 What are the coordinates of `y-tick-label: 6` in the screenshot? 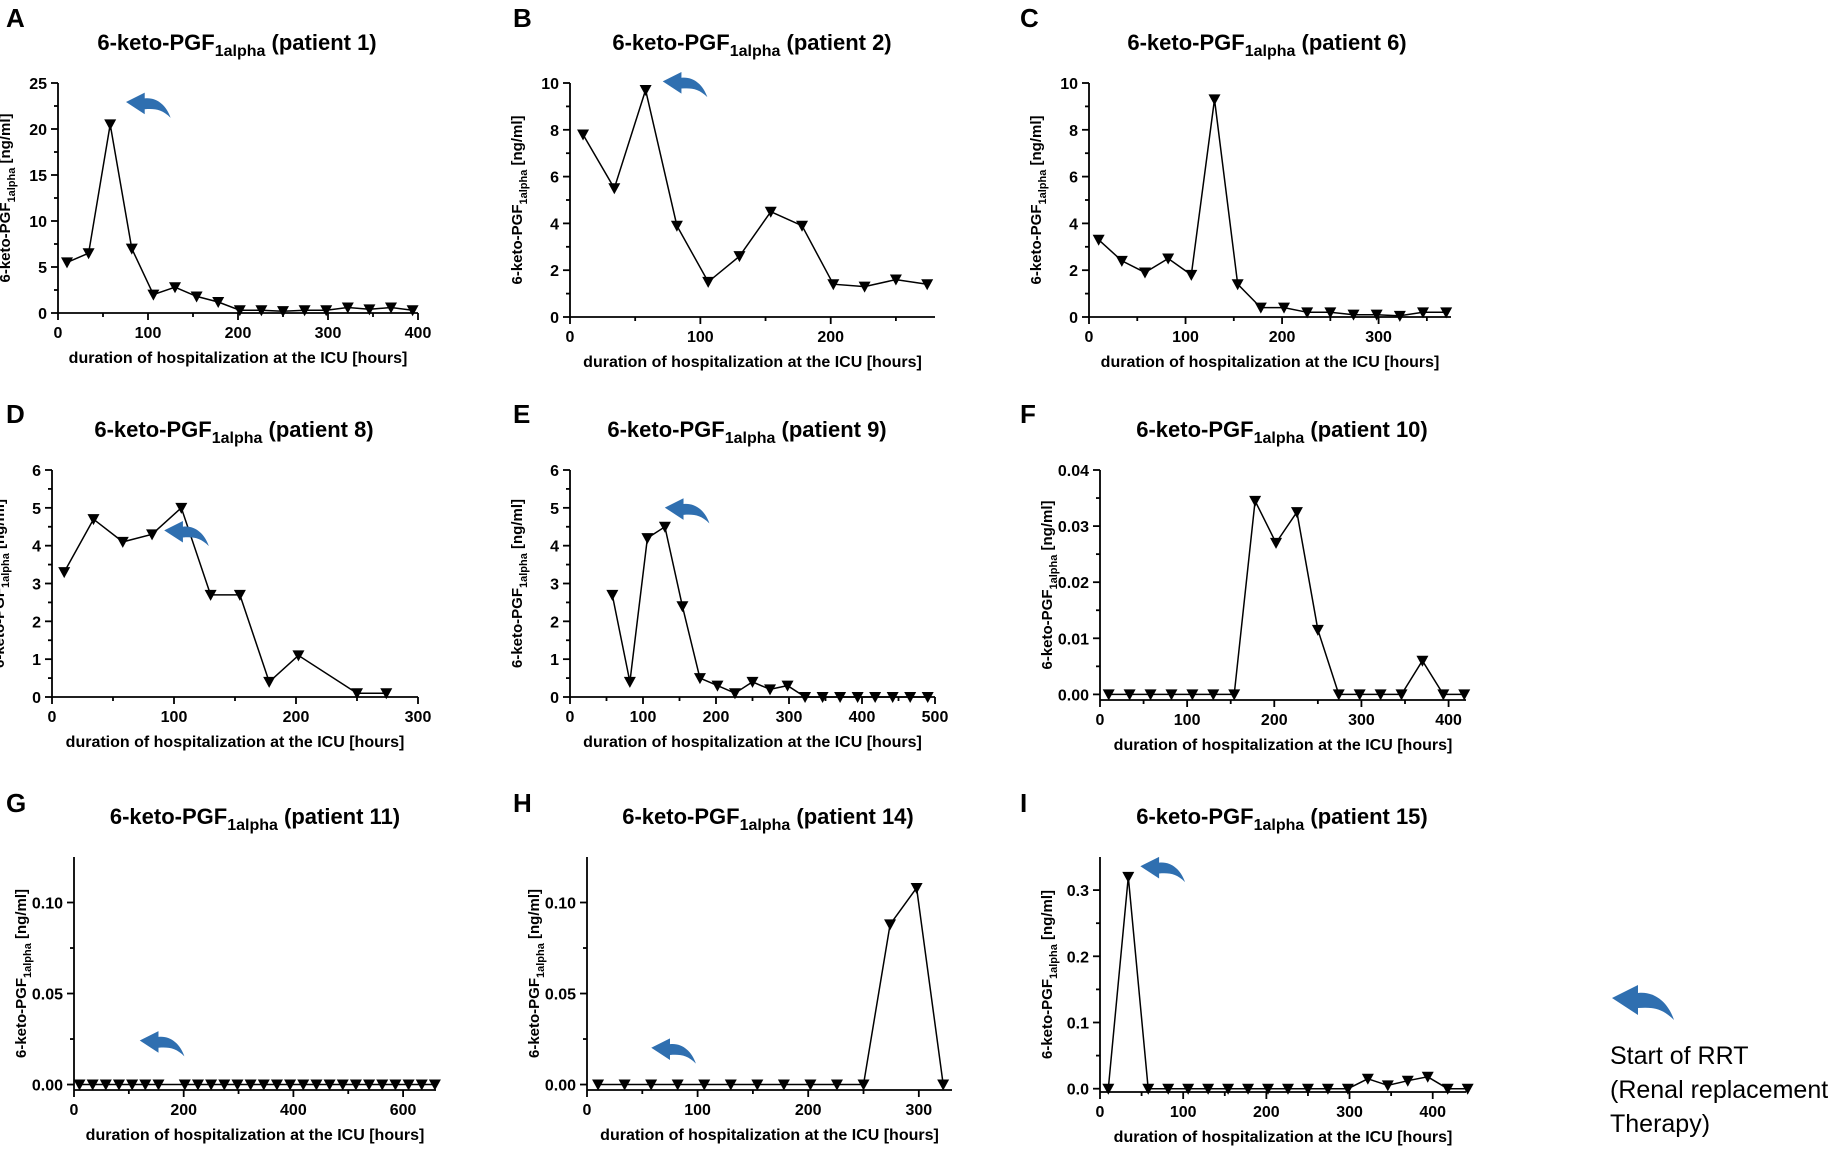 It's located at (554, 471).